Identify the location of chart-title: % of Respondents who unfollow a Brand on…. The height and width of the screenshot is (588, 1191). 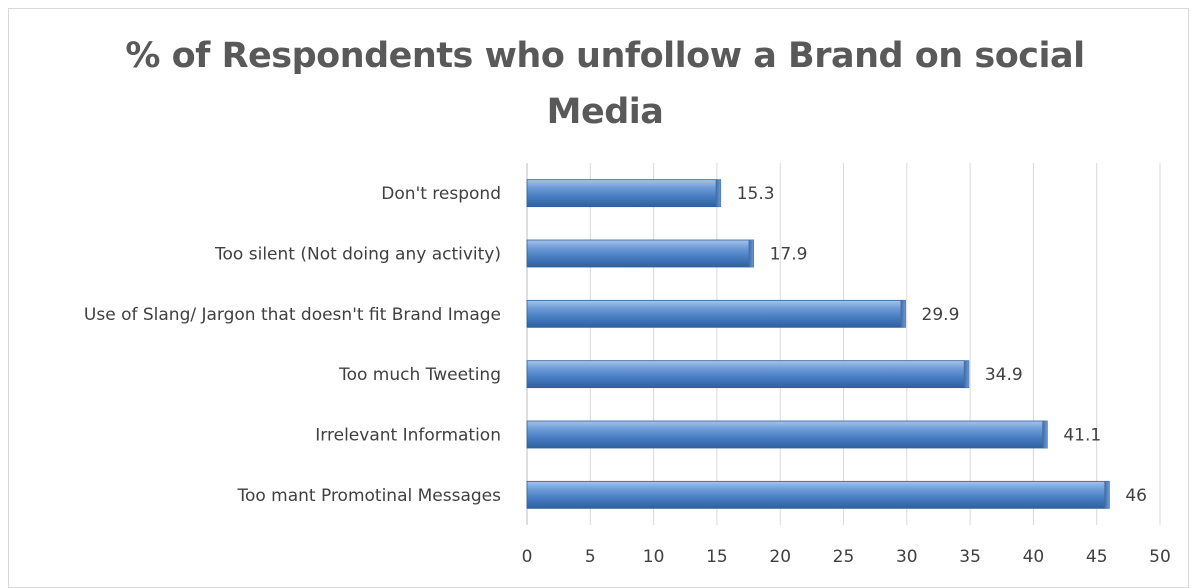
(605, 84).